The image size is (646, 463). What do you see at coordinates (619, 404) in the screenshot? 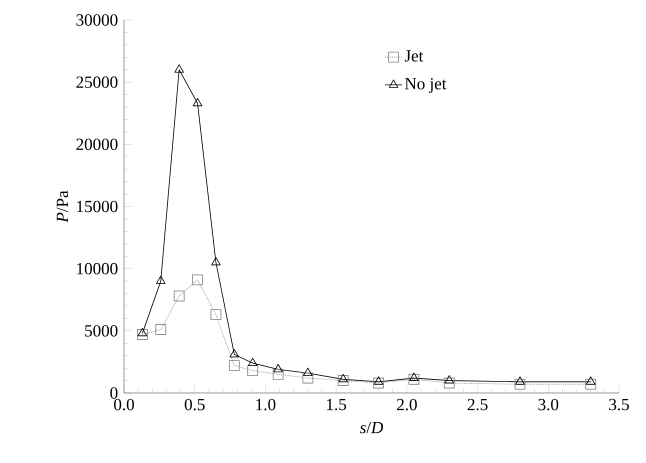
I see `x-tick-label: 3.5` at bounding box center [619, 404].